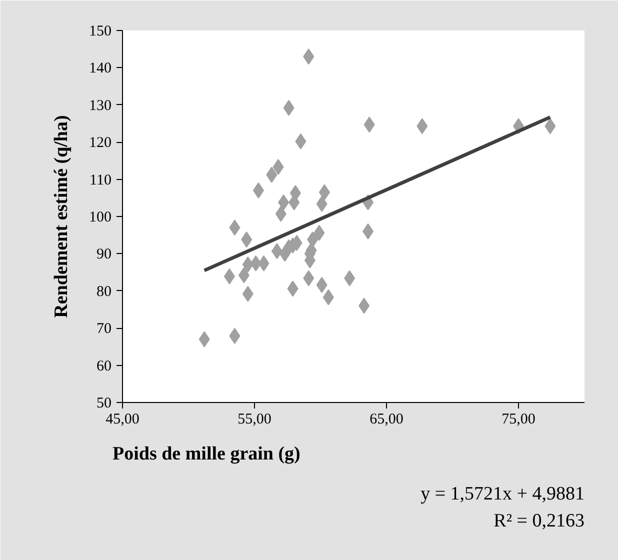 The height and width of the screenshot is (560, 618). Describe the element at coordinates (61, 216) in the screenshot. I see `y-axis-title: Rendement estimé (q/ha)` at that location.